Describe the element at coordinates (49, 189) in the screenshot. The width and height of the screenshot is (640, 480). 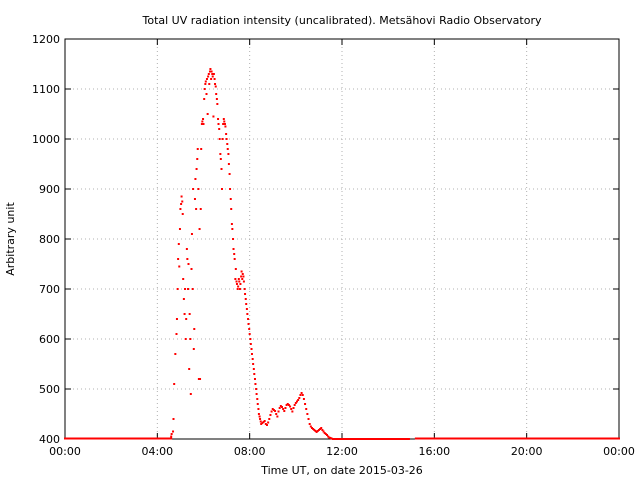
I see `y-tick-label: 900` at that location.